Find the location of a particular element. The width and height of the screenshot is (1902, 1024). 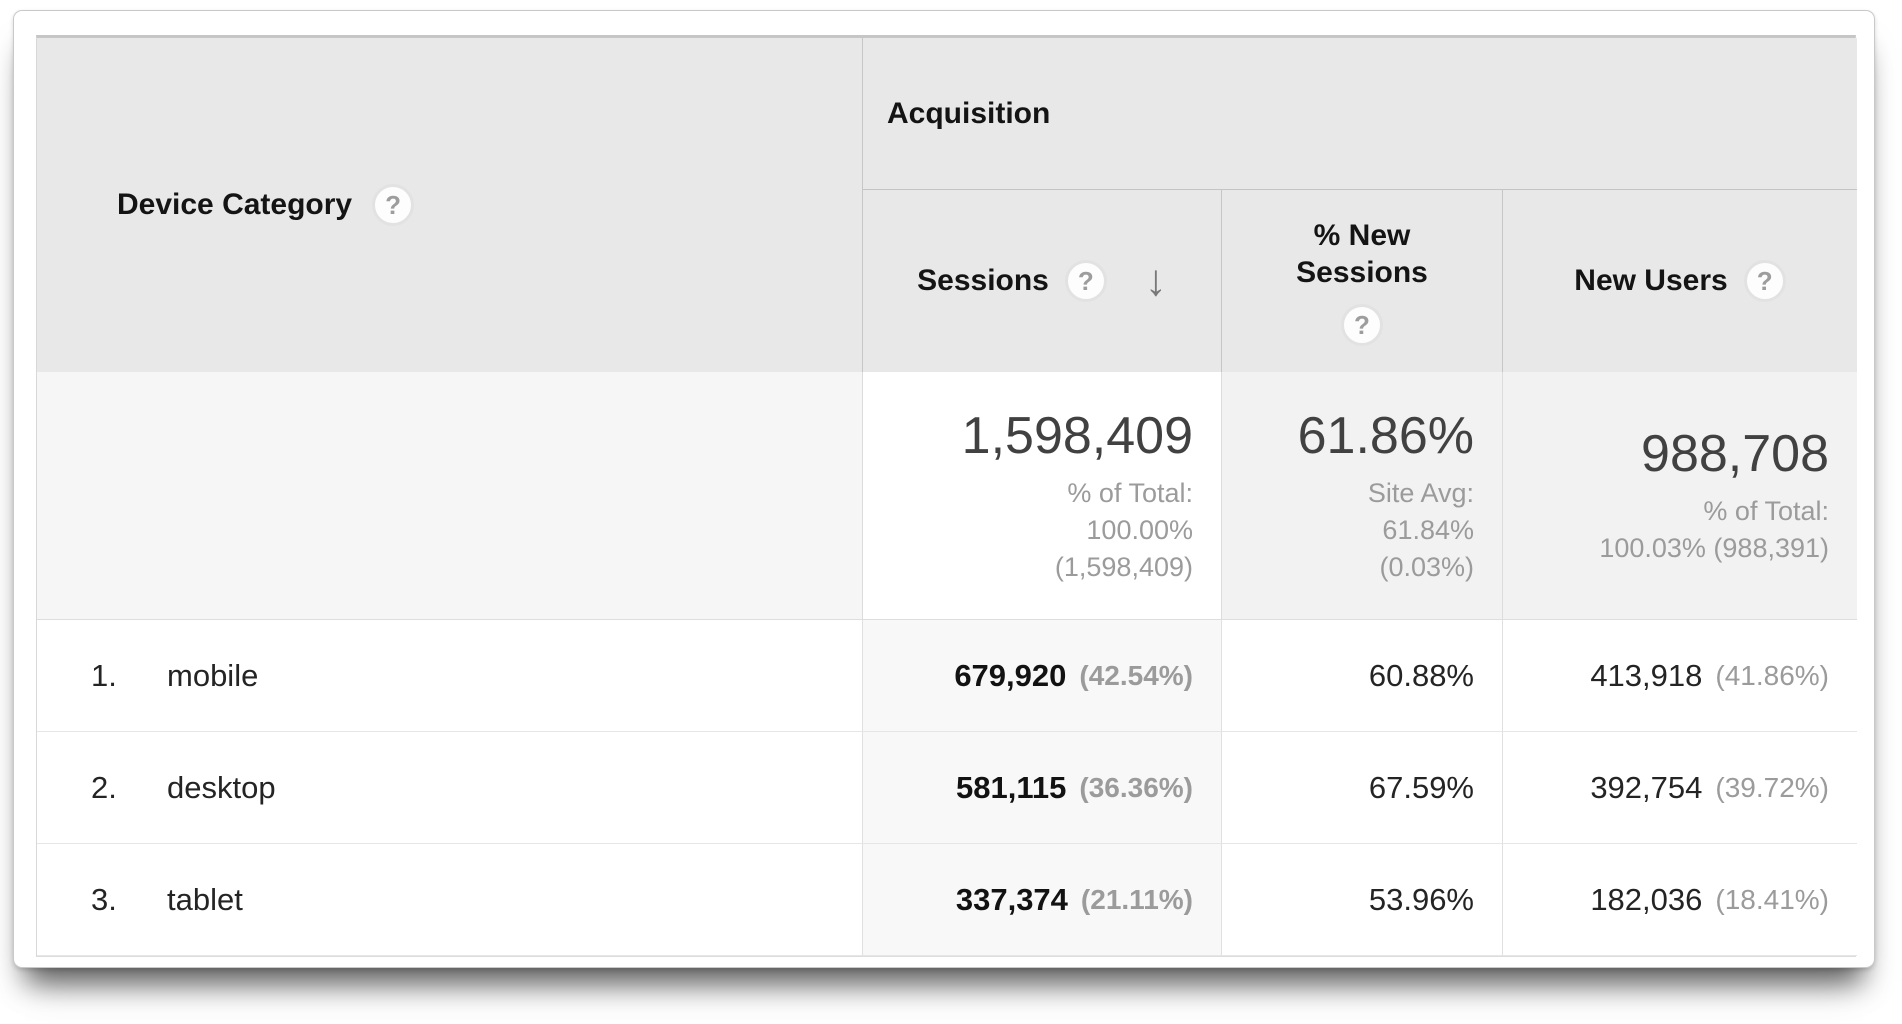

table-cell-percent-new-sessions: 67.59% is located at coordinates (1362, 788).